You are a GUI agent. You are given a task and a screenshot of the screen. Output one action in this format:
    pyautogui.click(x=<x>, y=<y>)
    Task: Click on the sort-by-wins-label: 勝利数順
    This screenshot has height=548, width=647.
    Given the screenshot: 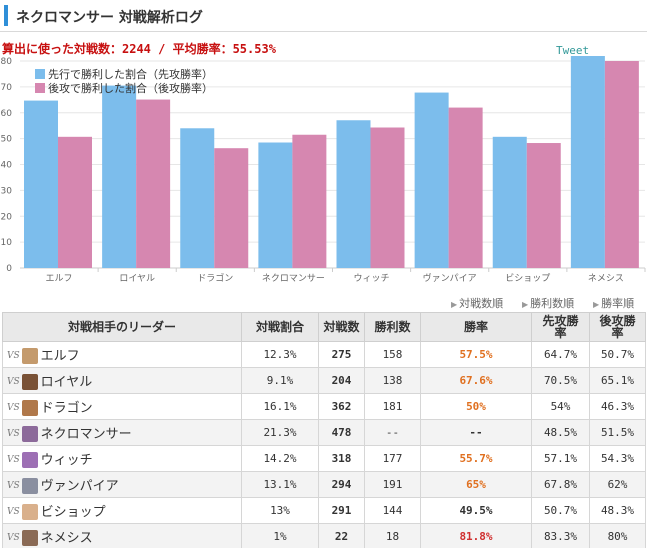 What is the action you would take?
    pyautogui.click(x=552, y=303)
    